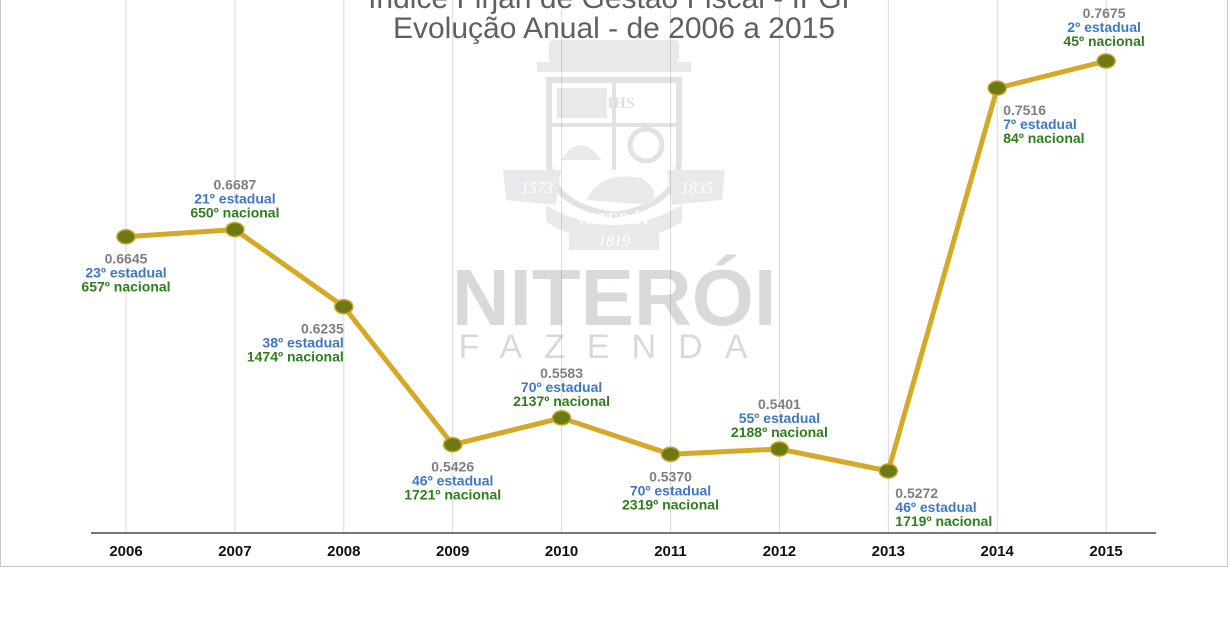 The image size is (1228, 640). Describe the element at coordinates (621, 103) in the screenshot. I see `seal-ihs-text: IHS` at that location.